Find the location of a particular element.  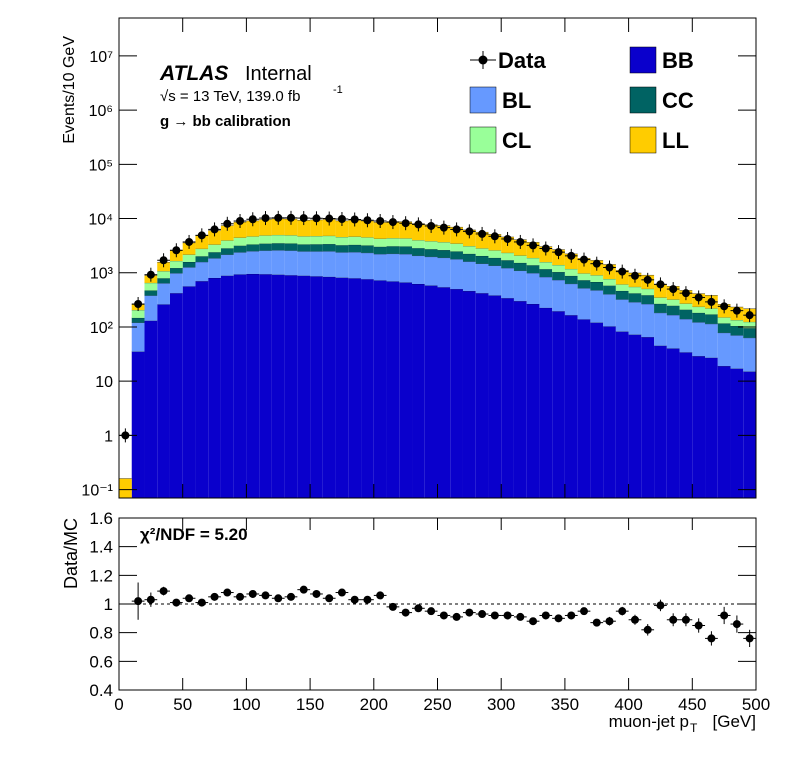

y-tick-label: 10⁷ is located at coordinates (101, 57).